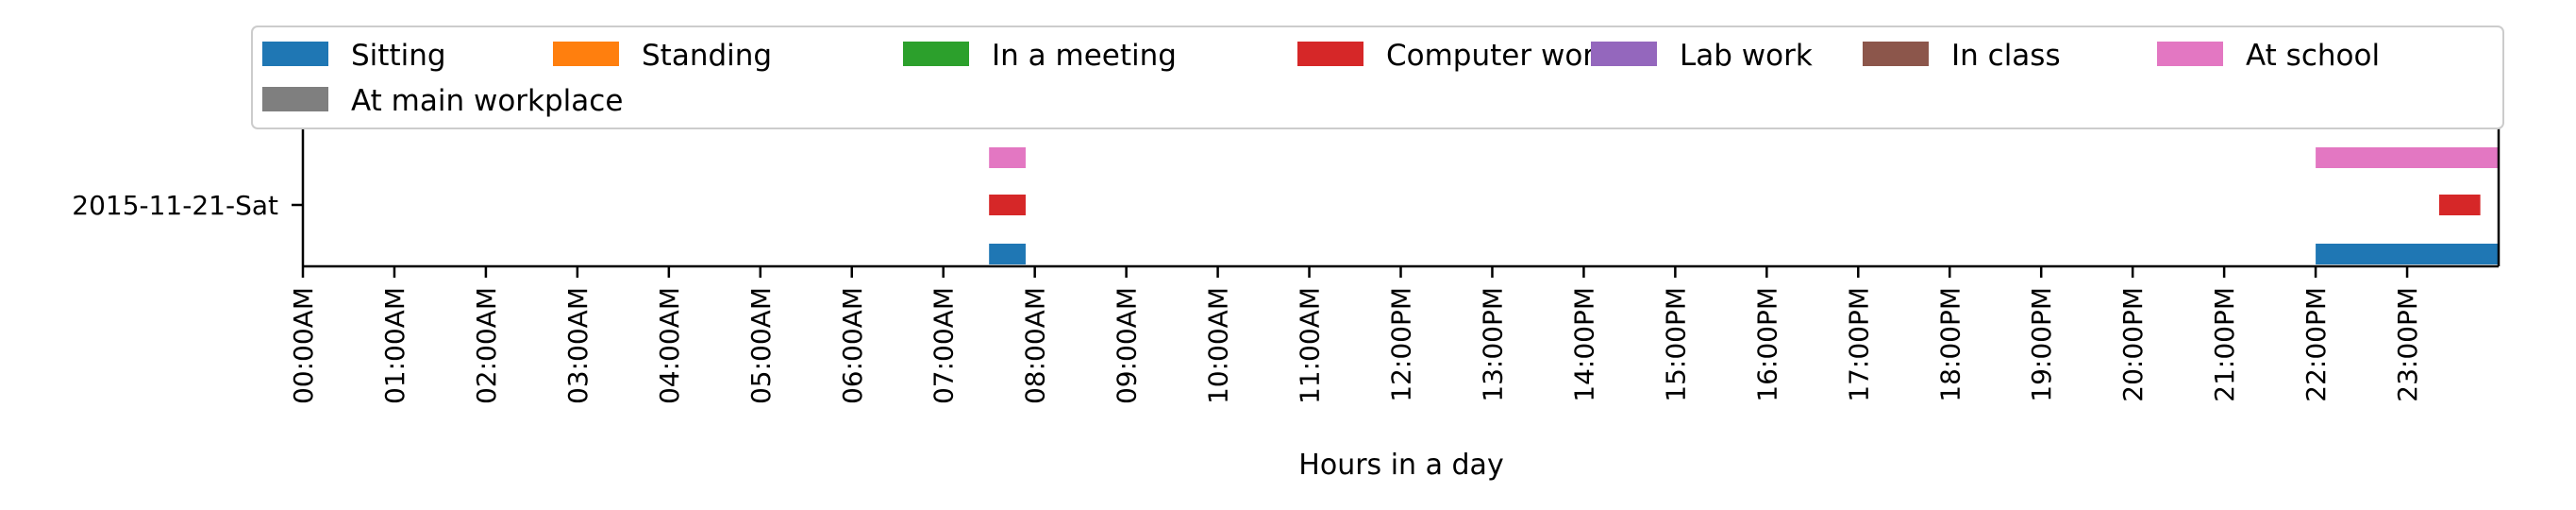 This screenshot has width=2576, height=510. I want to click on x-tick-label: 01:00AM, so click(394, 345).